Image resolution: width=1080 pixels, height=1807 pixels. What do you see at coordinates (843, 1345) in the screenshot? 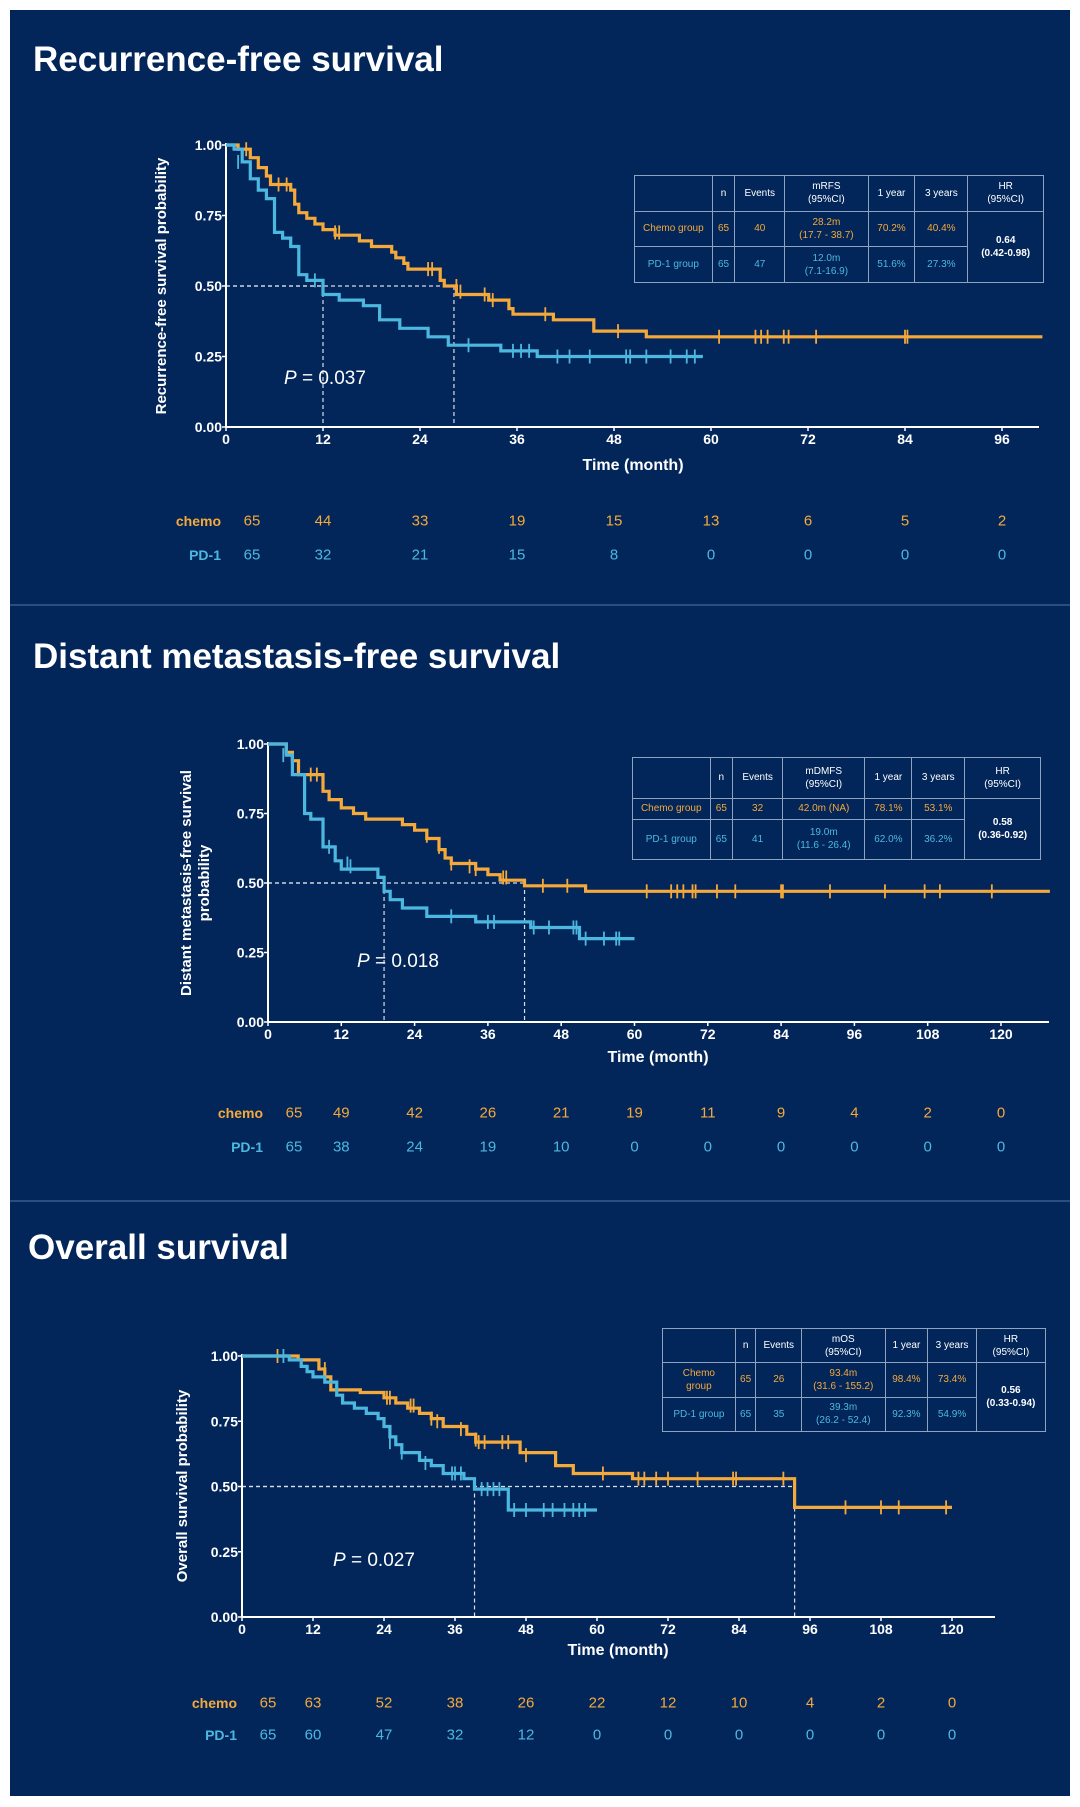
I see `stats-header-cell: mOS (95%CI)` at bounding box center [843, 1345].